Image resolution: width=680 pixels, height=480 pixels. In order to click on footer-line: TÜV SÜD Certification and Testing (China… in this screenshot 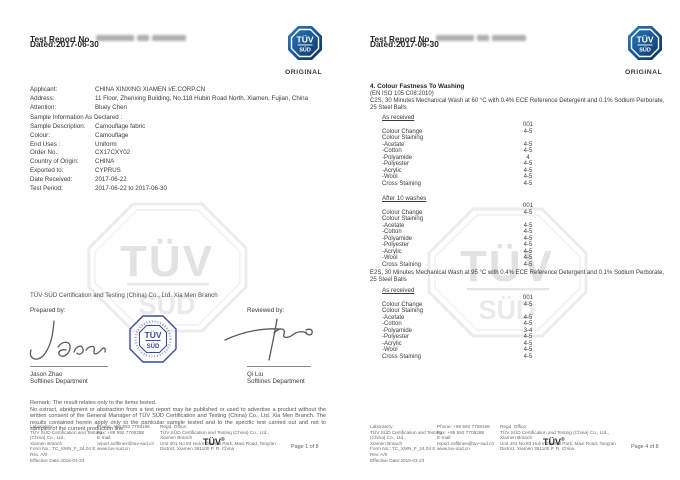, I will do `click(554, 432)`.